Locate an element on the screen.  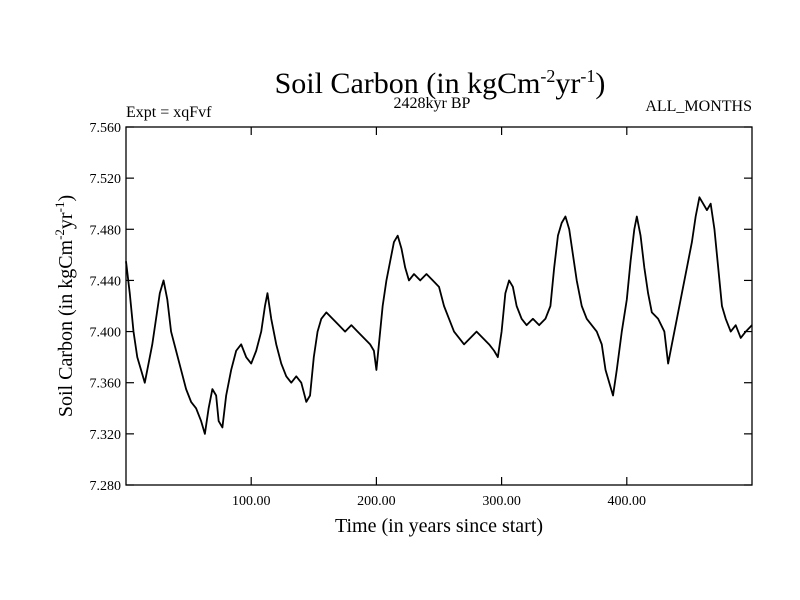
y-tick-label: 7.400 is located at coordinates (106, 333).